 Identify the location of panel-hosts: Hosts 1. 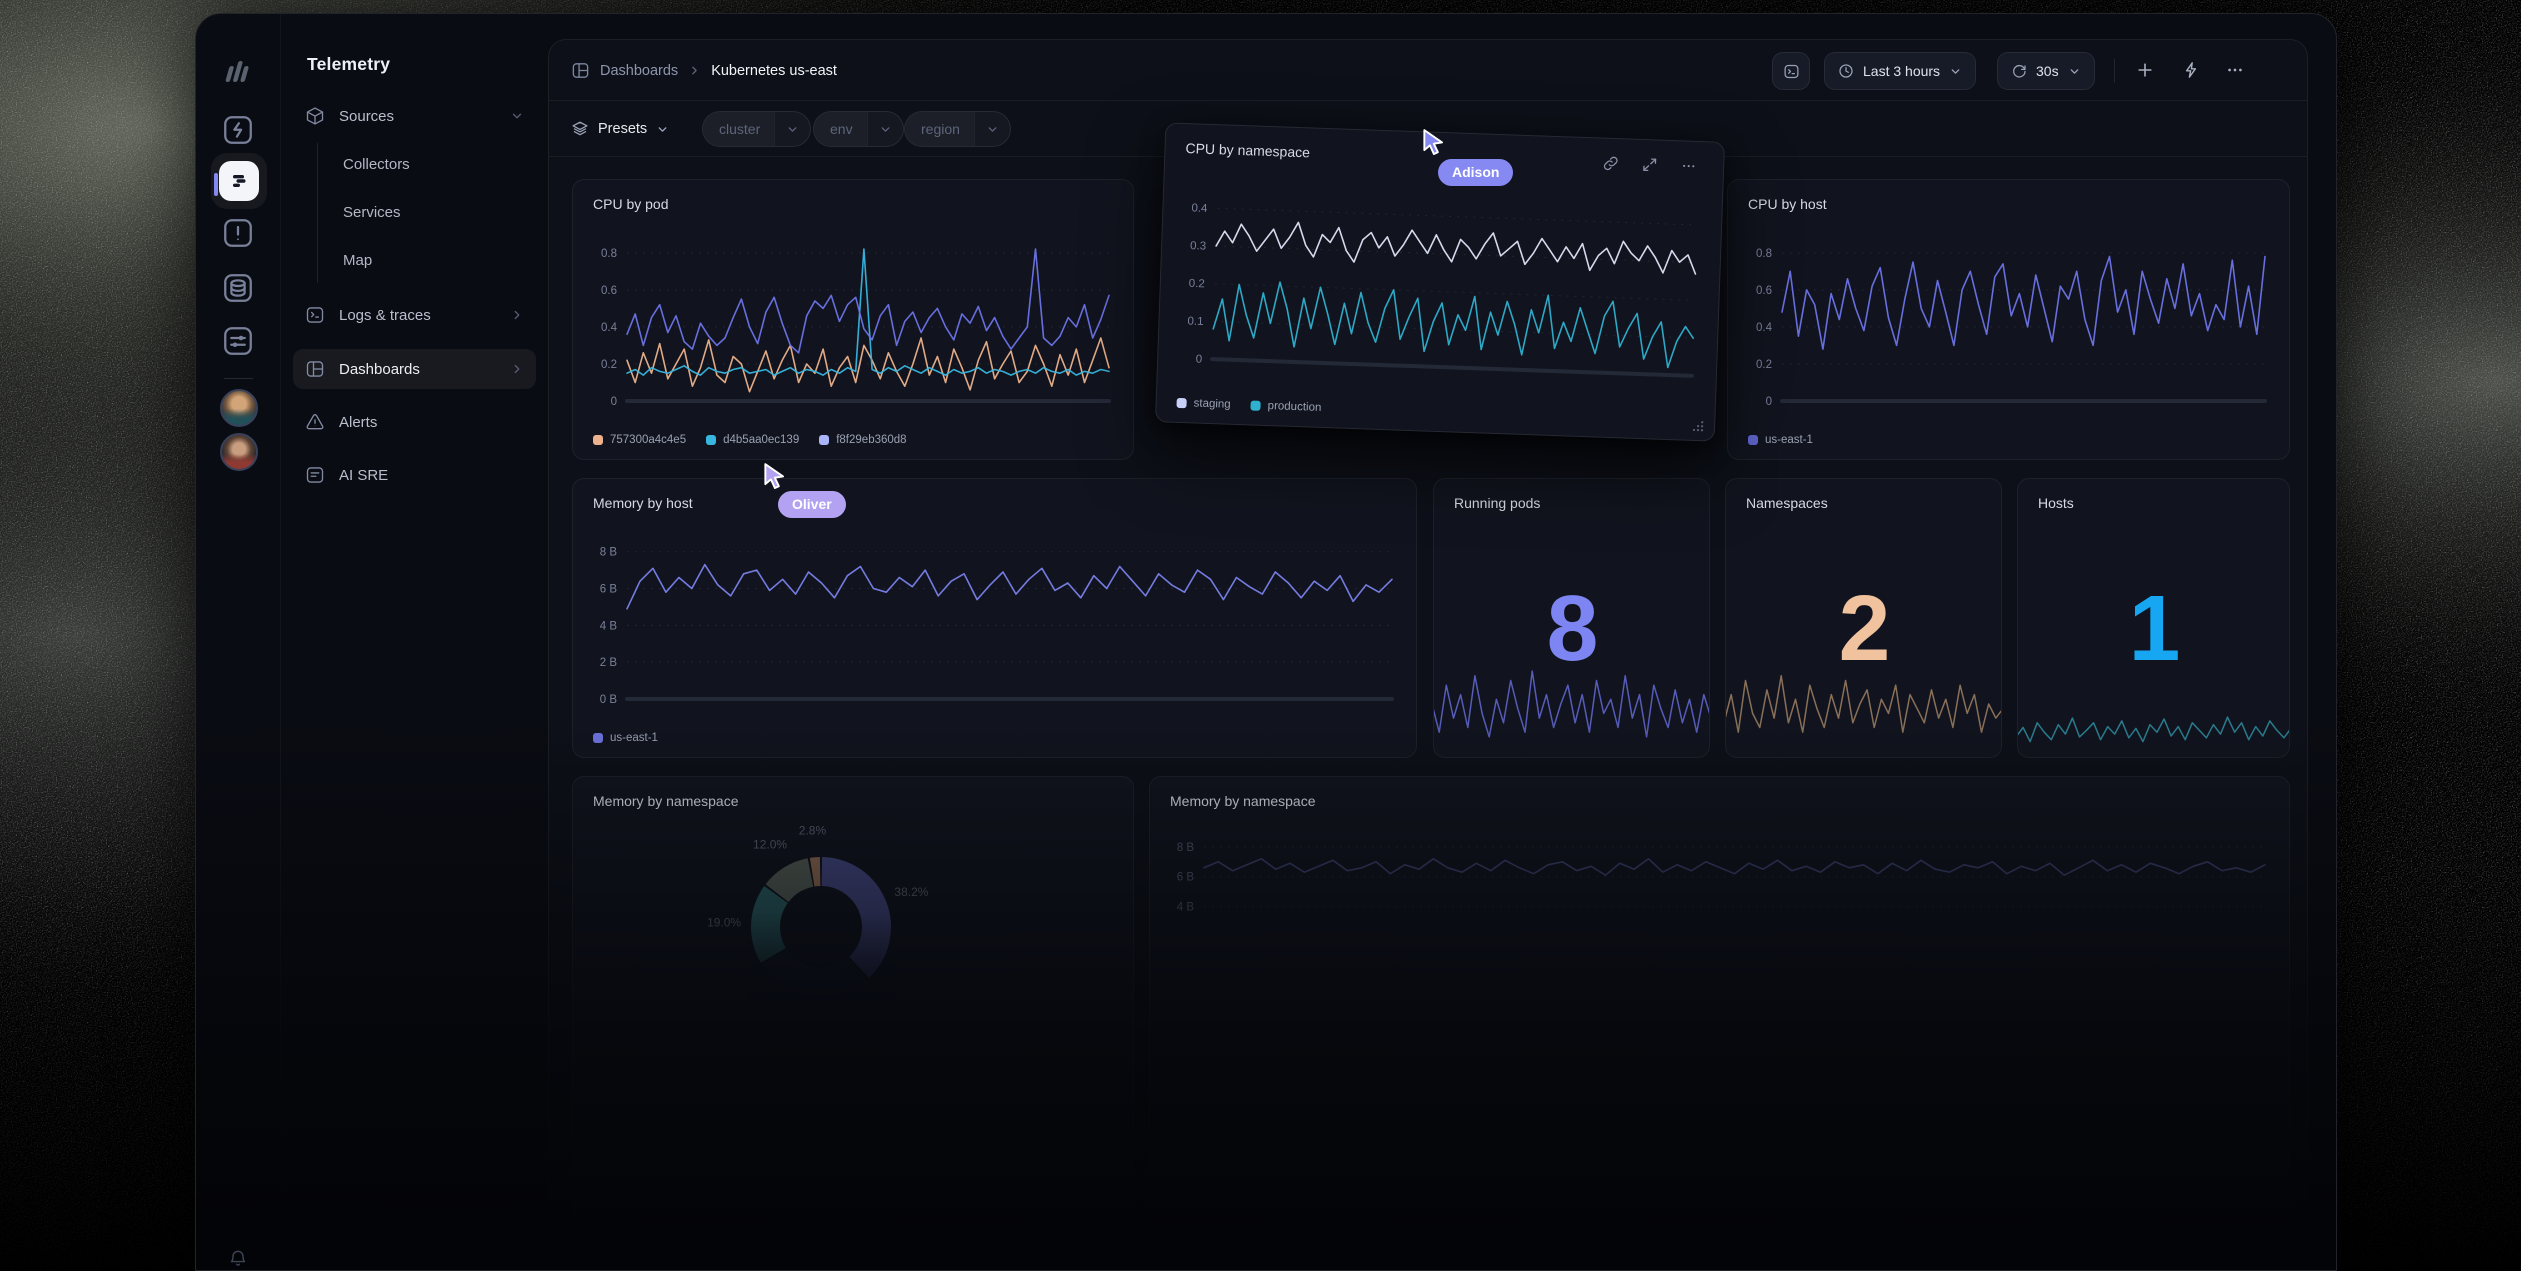
(2153, 618).